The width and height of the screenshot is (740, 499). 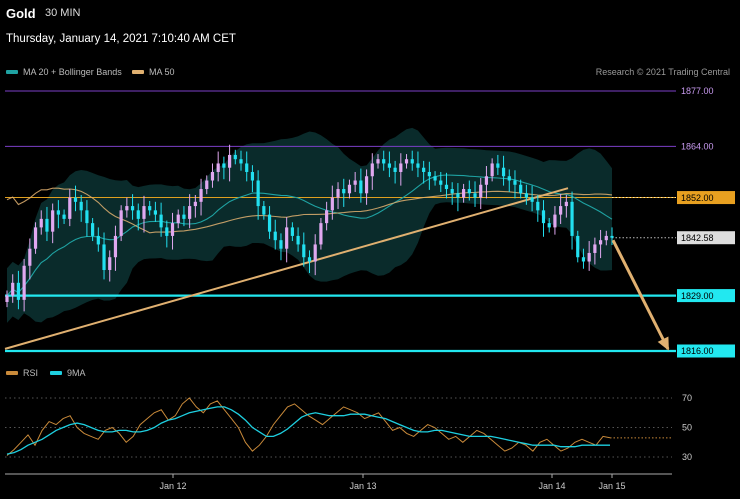 What do you see at coordinates (697, 147) in the screenshot?
I see `level-label-1: 1864.00` at bounding box center [697, 147].